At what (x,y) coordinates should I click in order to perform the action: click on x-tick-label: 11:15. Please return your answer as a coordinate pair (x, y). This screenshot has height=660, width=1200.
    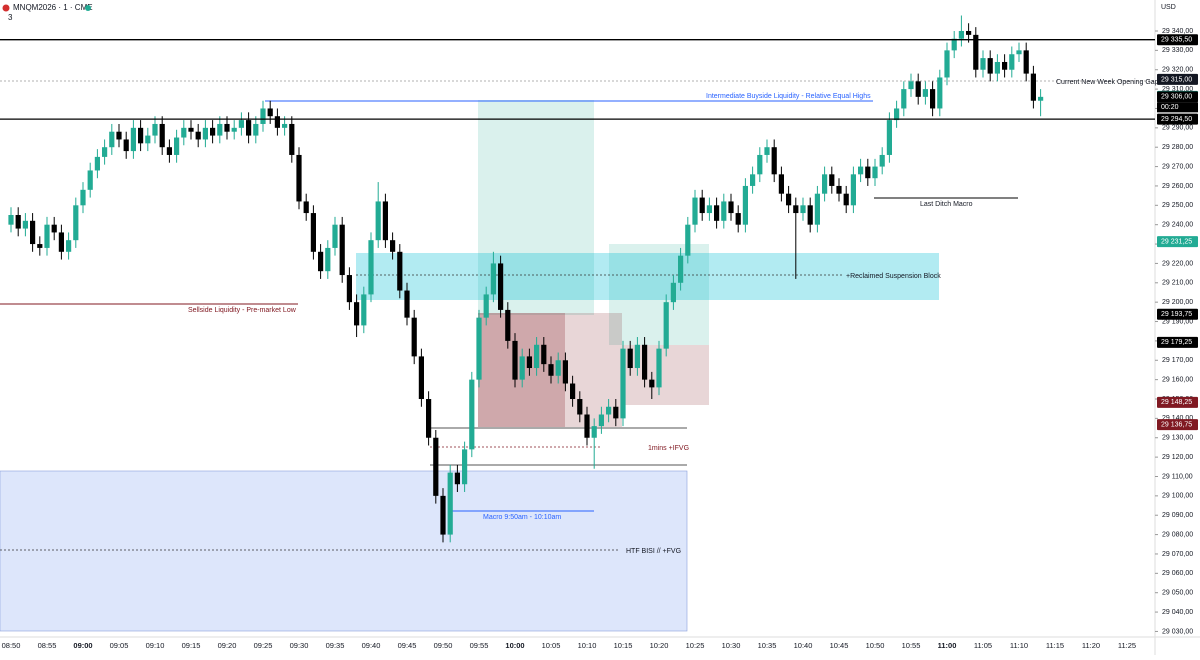
    Looking at the image, I should click on (1055, 645).